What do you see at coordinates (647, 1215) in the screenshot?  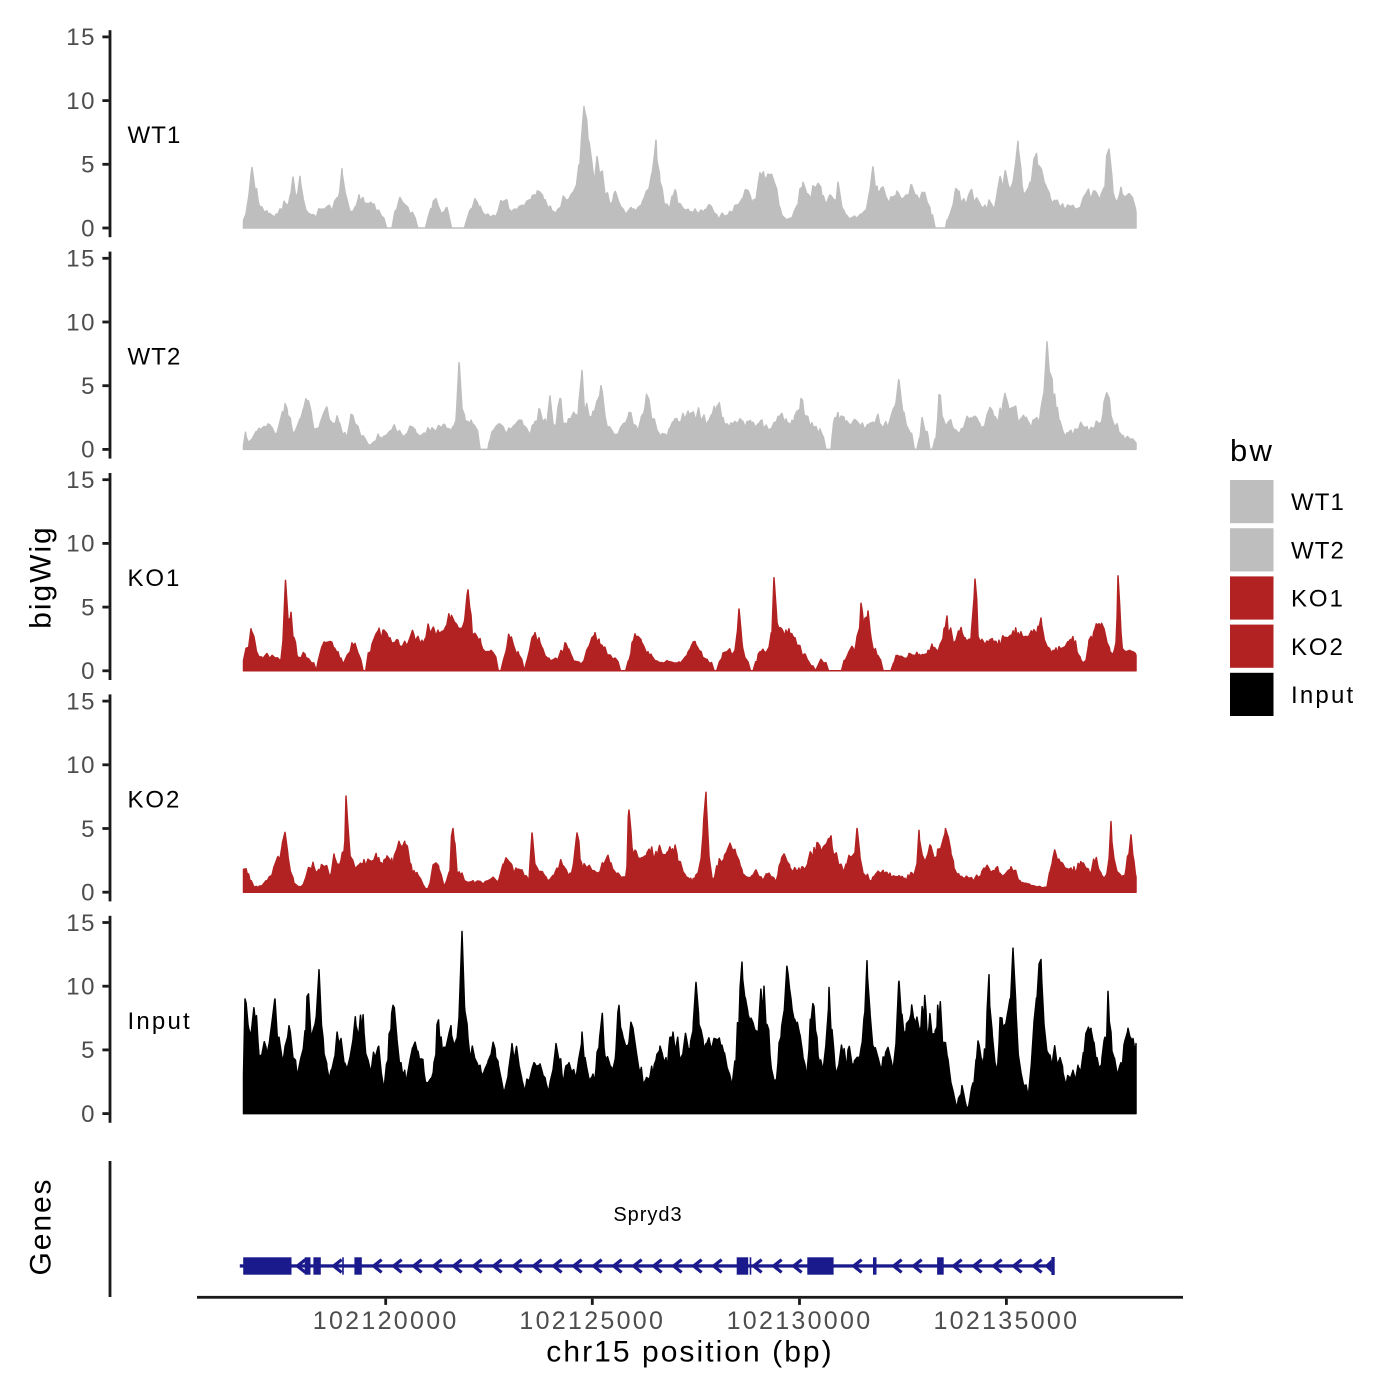 I see `svg-text: Spryd3` at bounding box center [647, 1215].